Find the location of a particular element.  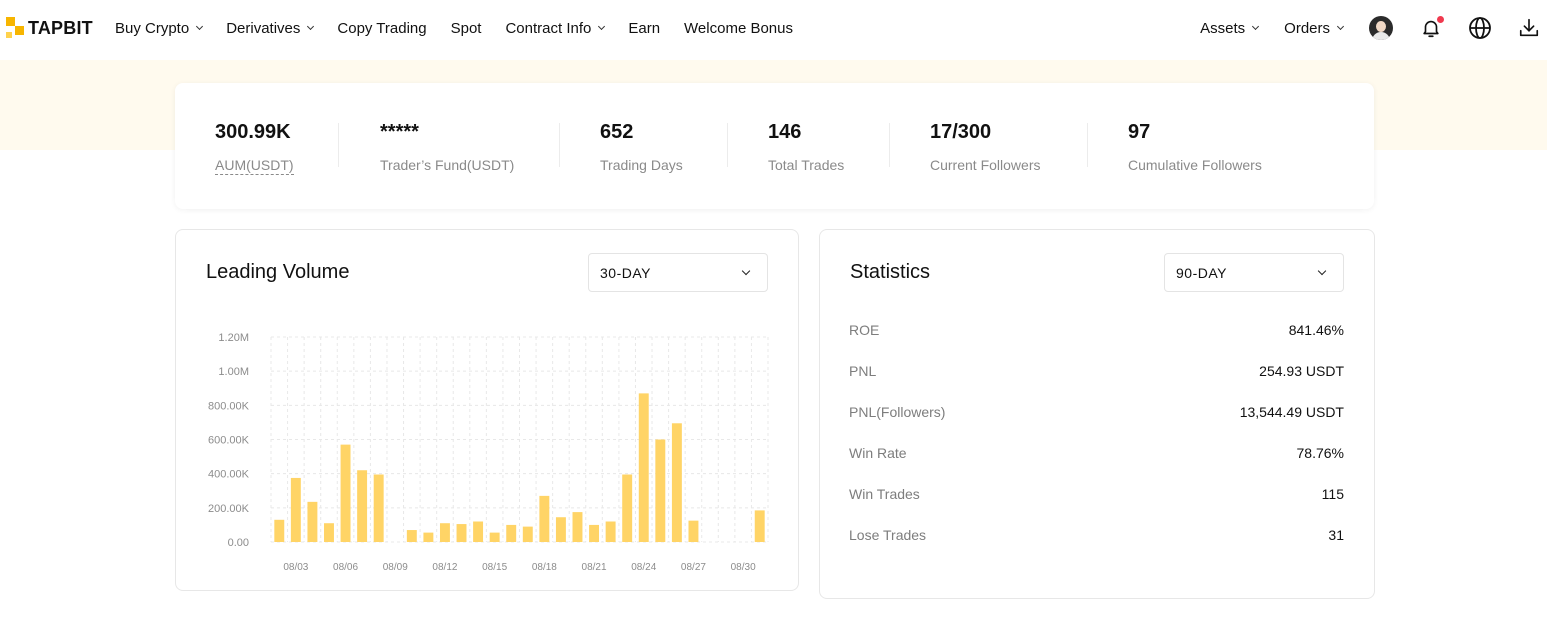

statistics-period-value: 90-DAY is located at coordinates (1201, 272).